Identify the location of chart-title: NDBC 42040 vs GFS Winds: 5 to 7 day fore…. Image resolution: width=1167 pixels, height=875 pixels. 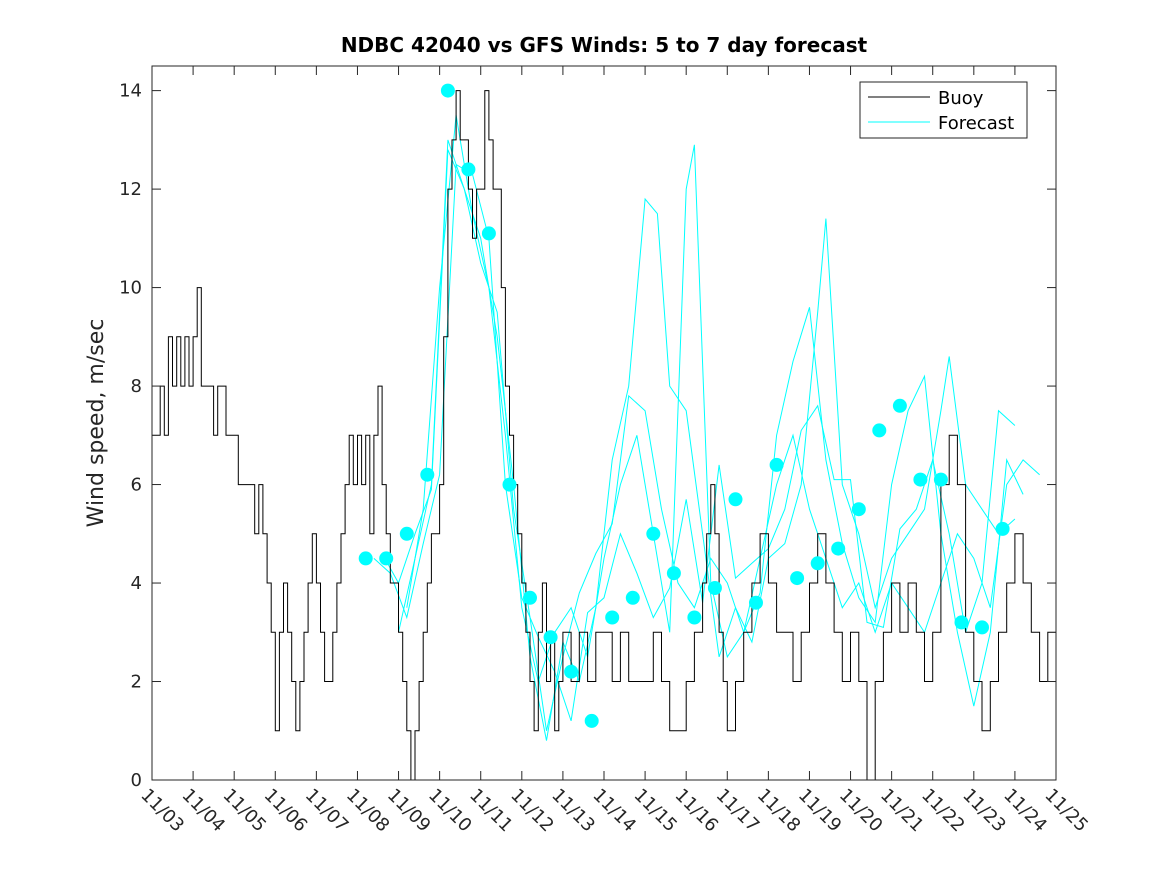
(604, 45).